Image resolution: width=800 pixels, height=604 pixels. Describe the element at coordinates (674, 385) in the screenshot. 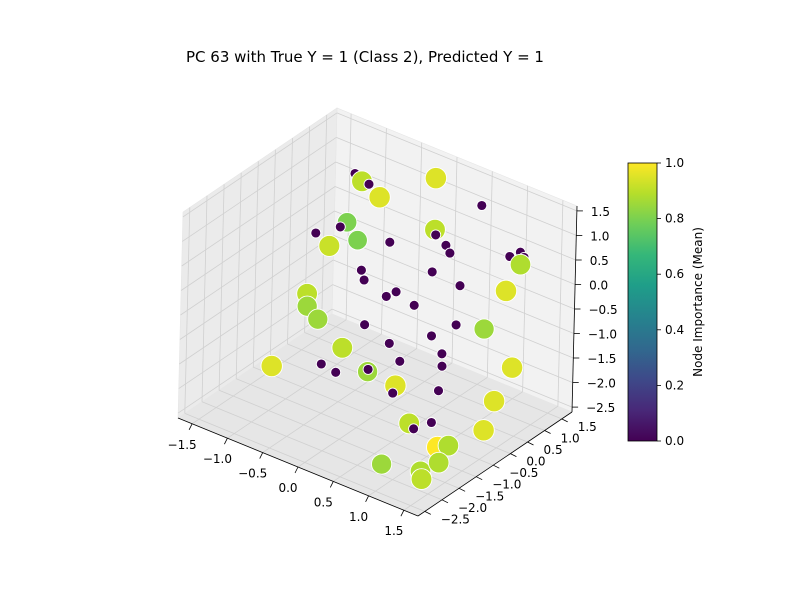

I see `colorbar-tick-label: 0.2` at that location.